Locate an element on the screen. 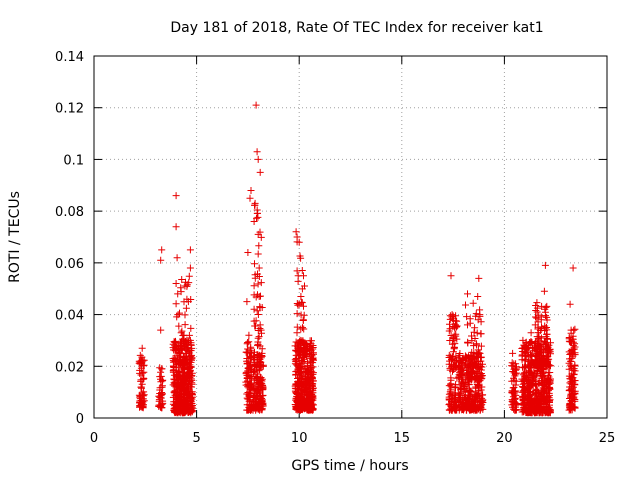 Image resolution: width=640 pixels, height=480 pixels. y-tick-label: 0.06 is located at coordinates (69, 264).